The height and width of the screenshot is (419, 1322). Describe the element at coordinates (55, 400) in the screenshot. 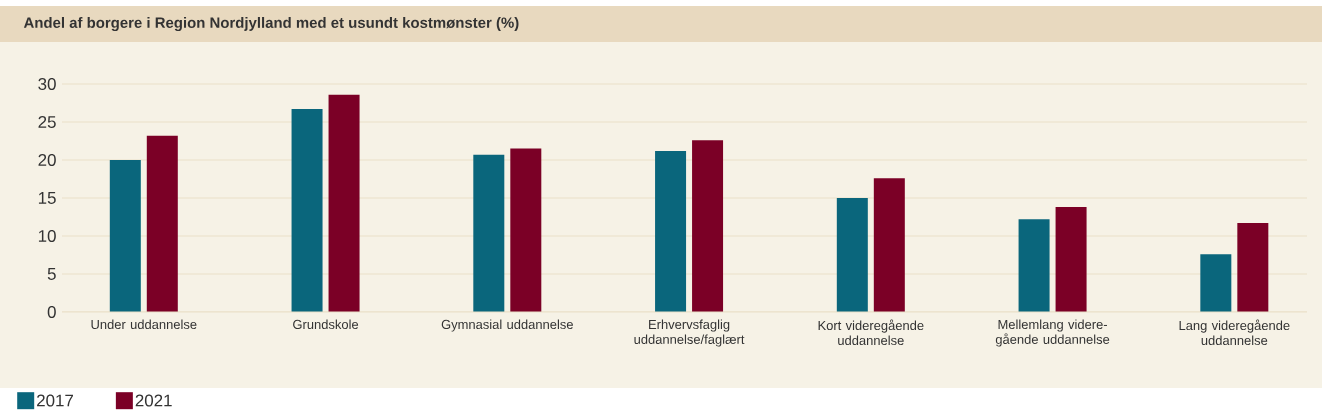

I see `legend-label: 2017` at that location.